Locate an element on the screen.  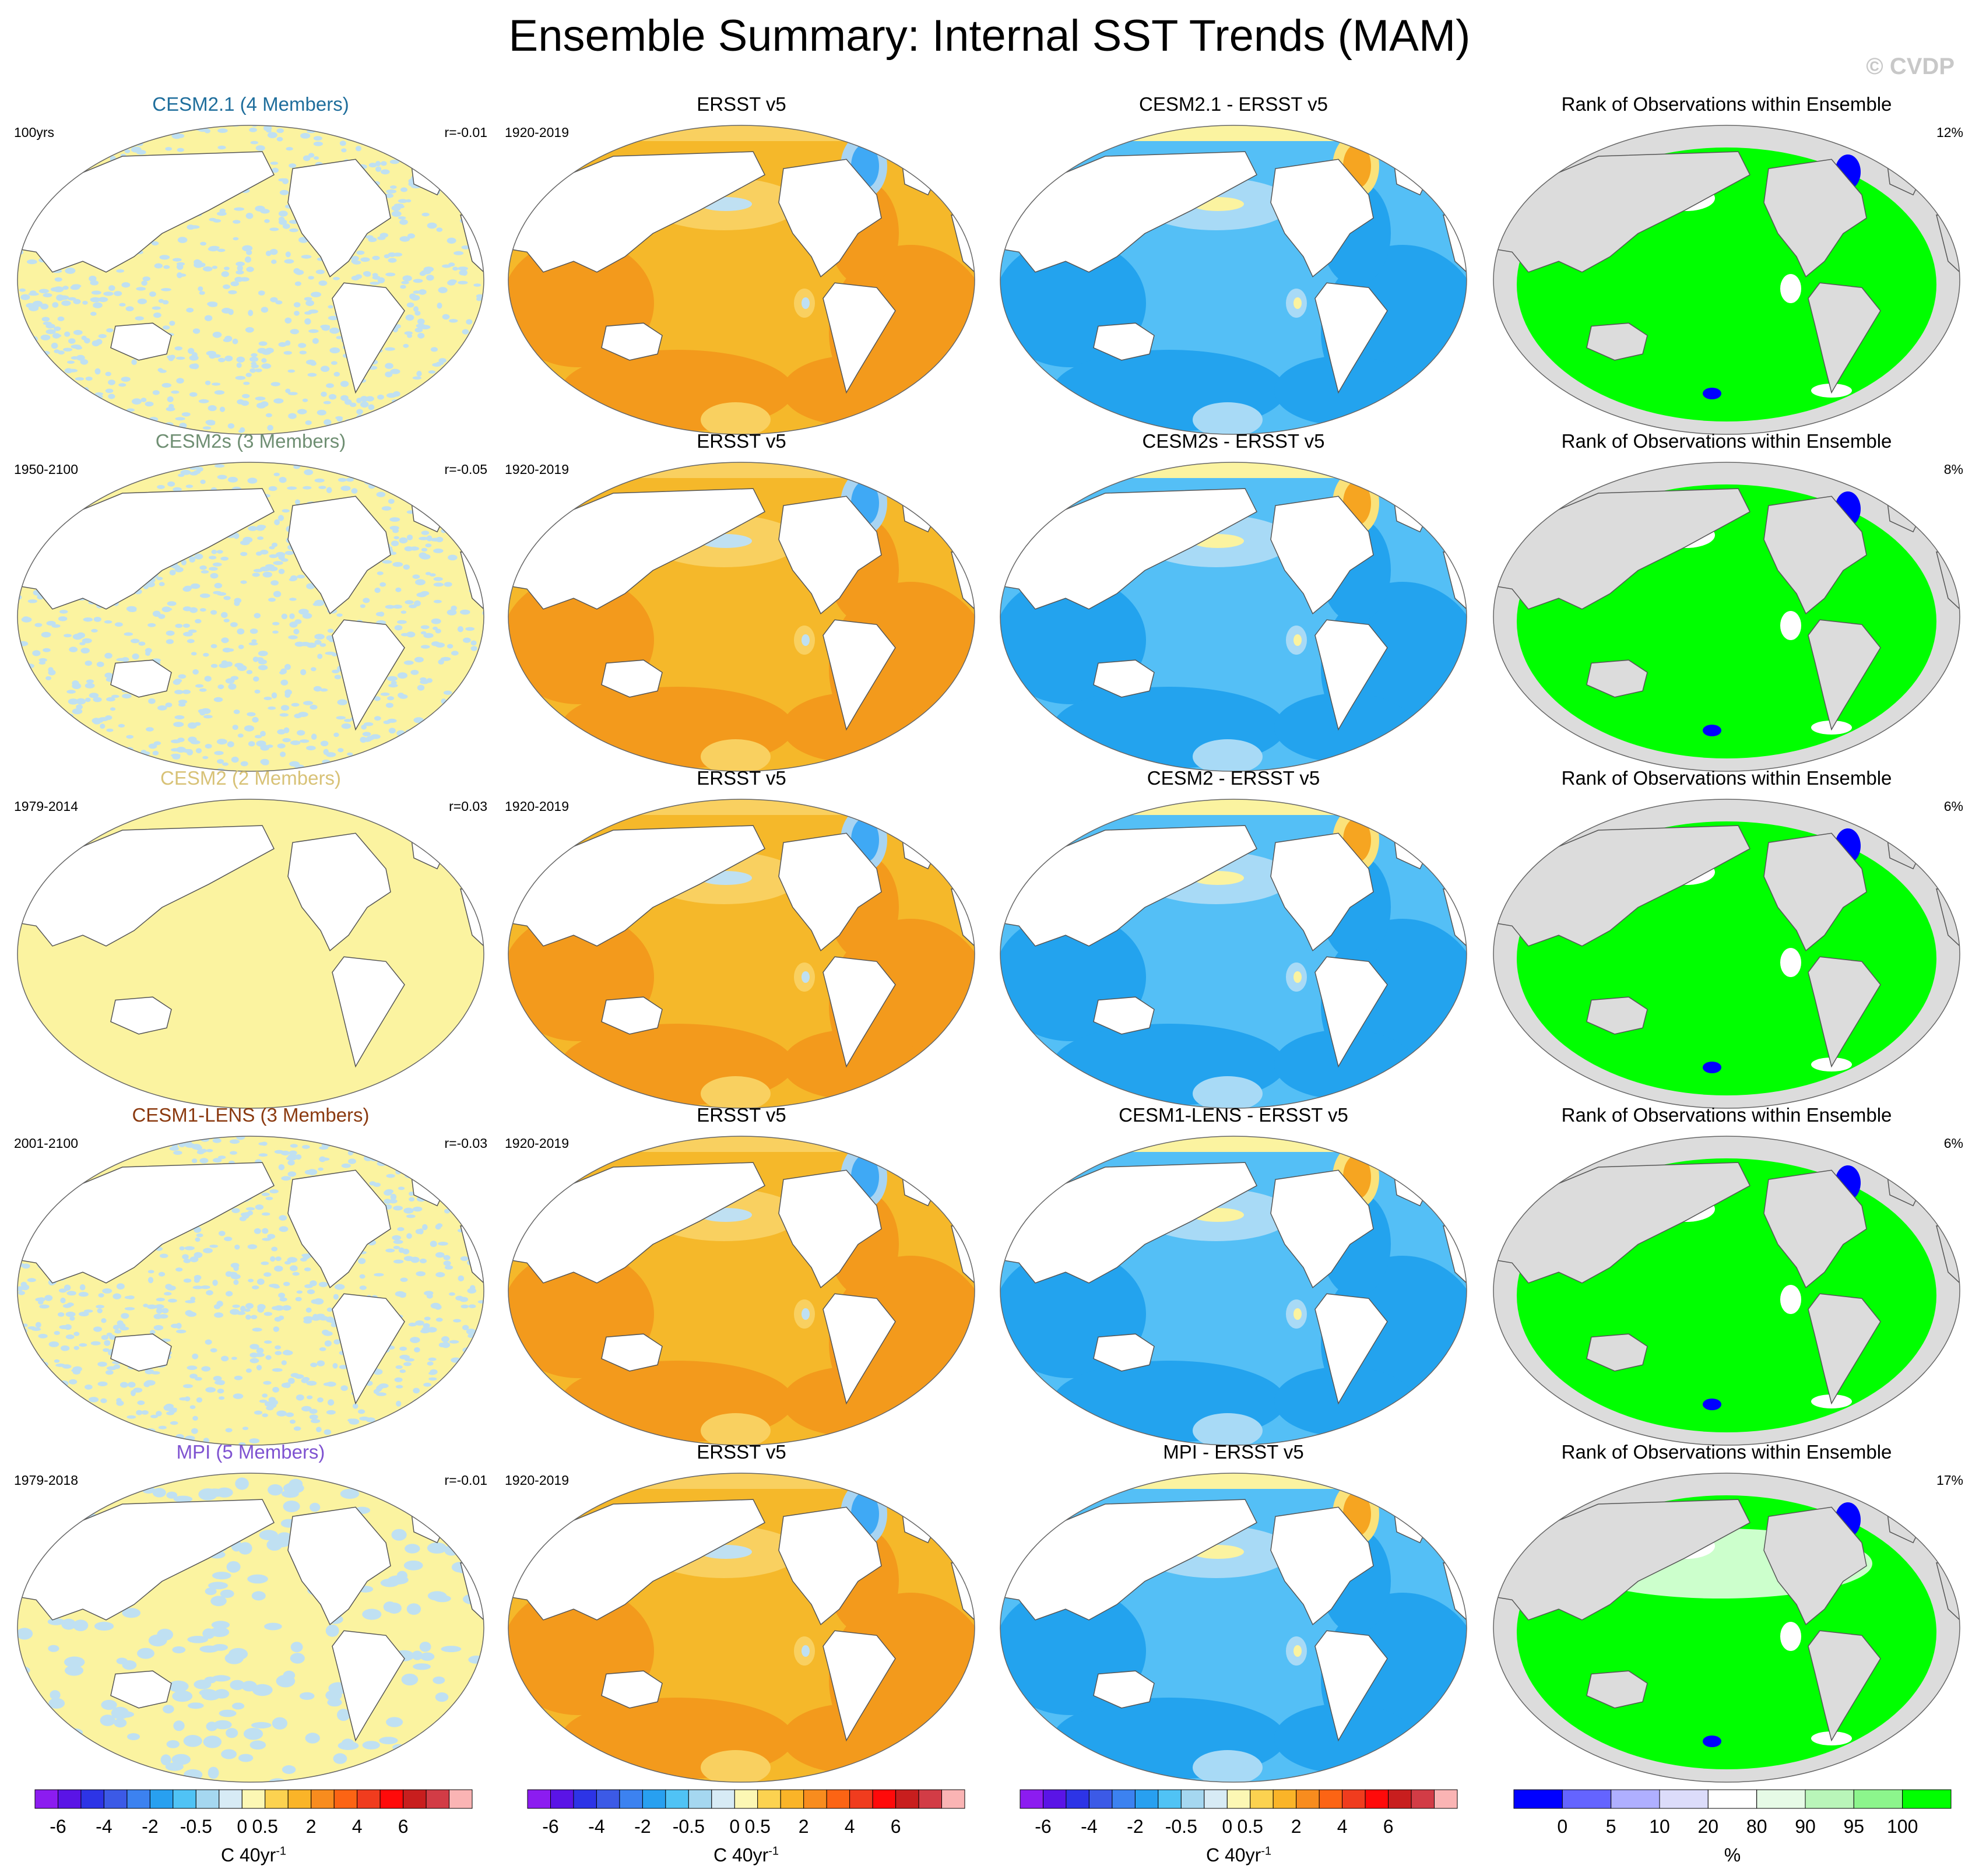
model-map is located at coordinates (251, 1628).